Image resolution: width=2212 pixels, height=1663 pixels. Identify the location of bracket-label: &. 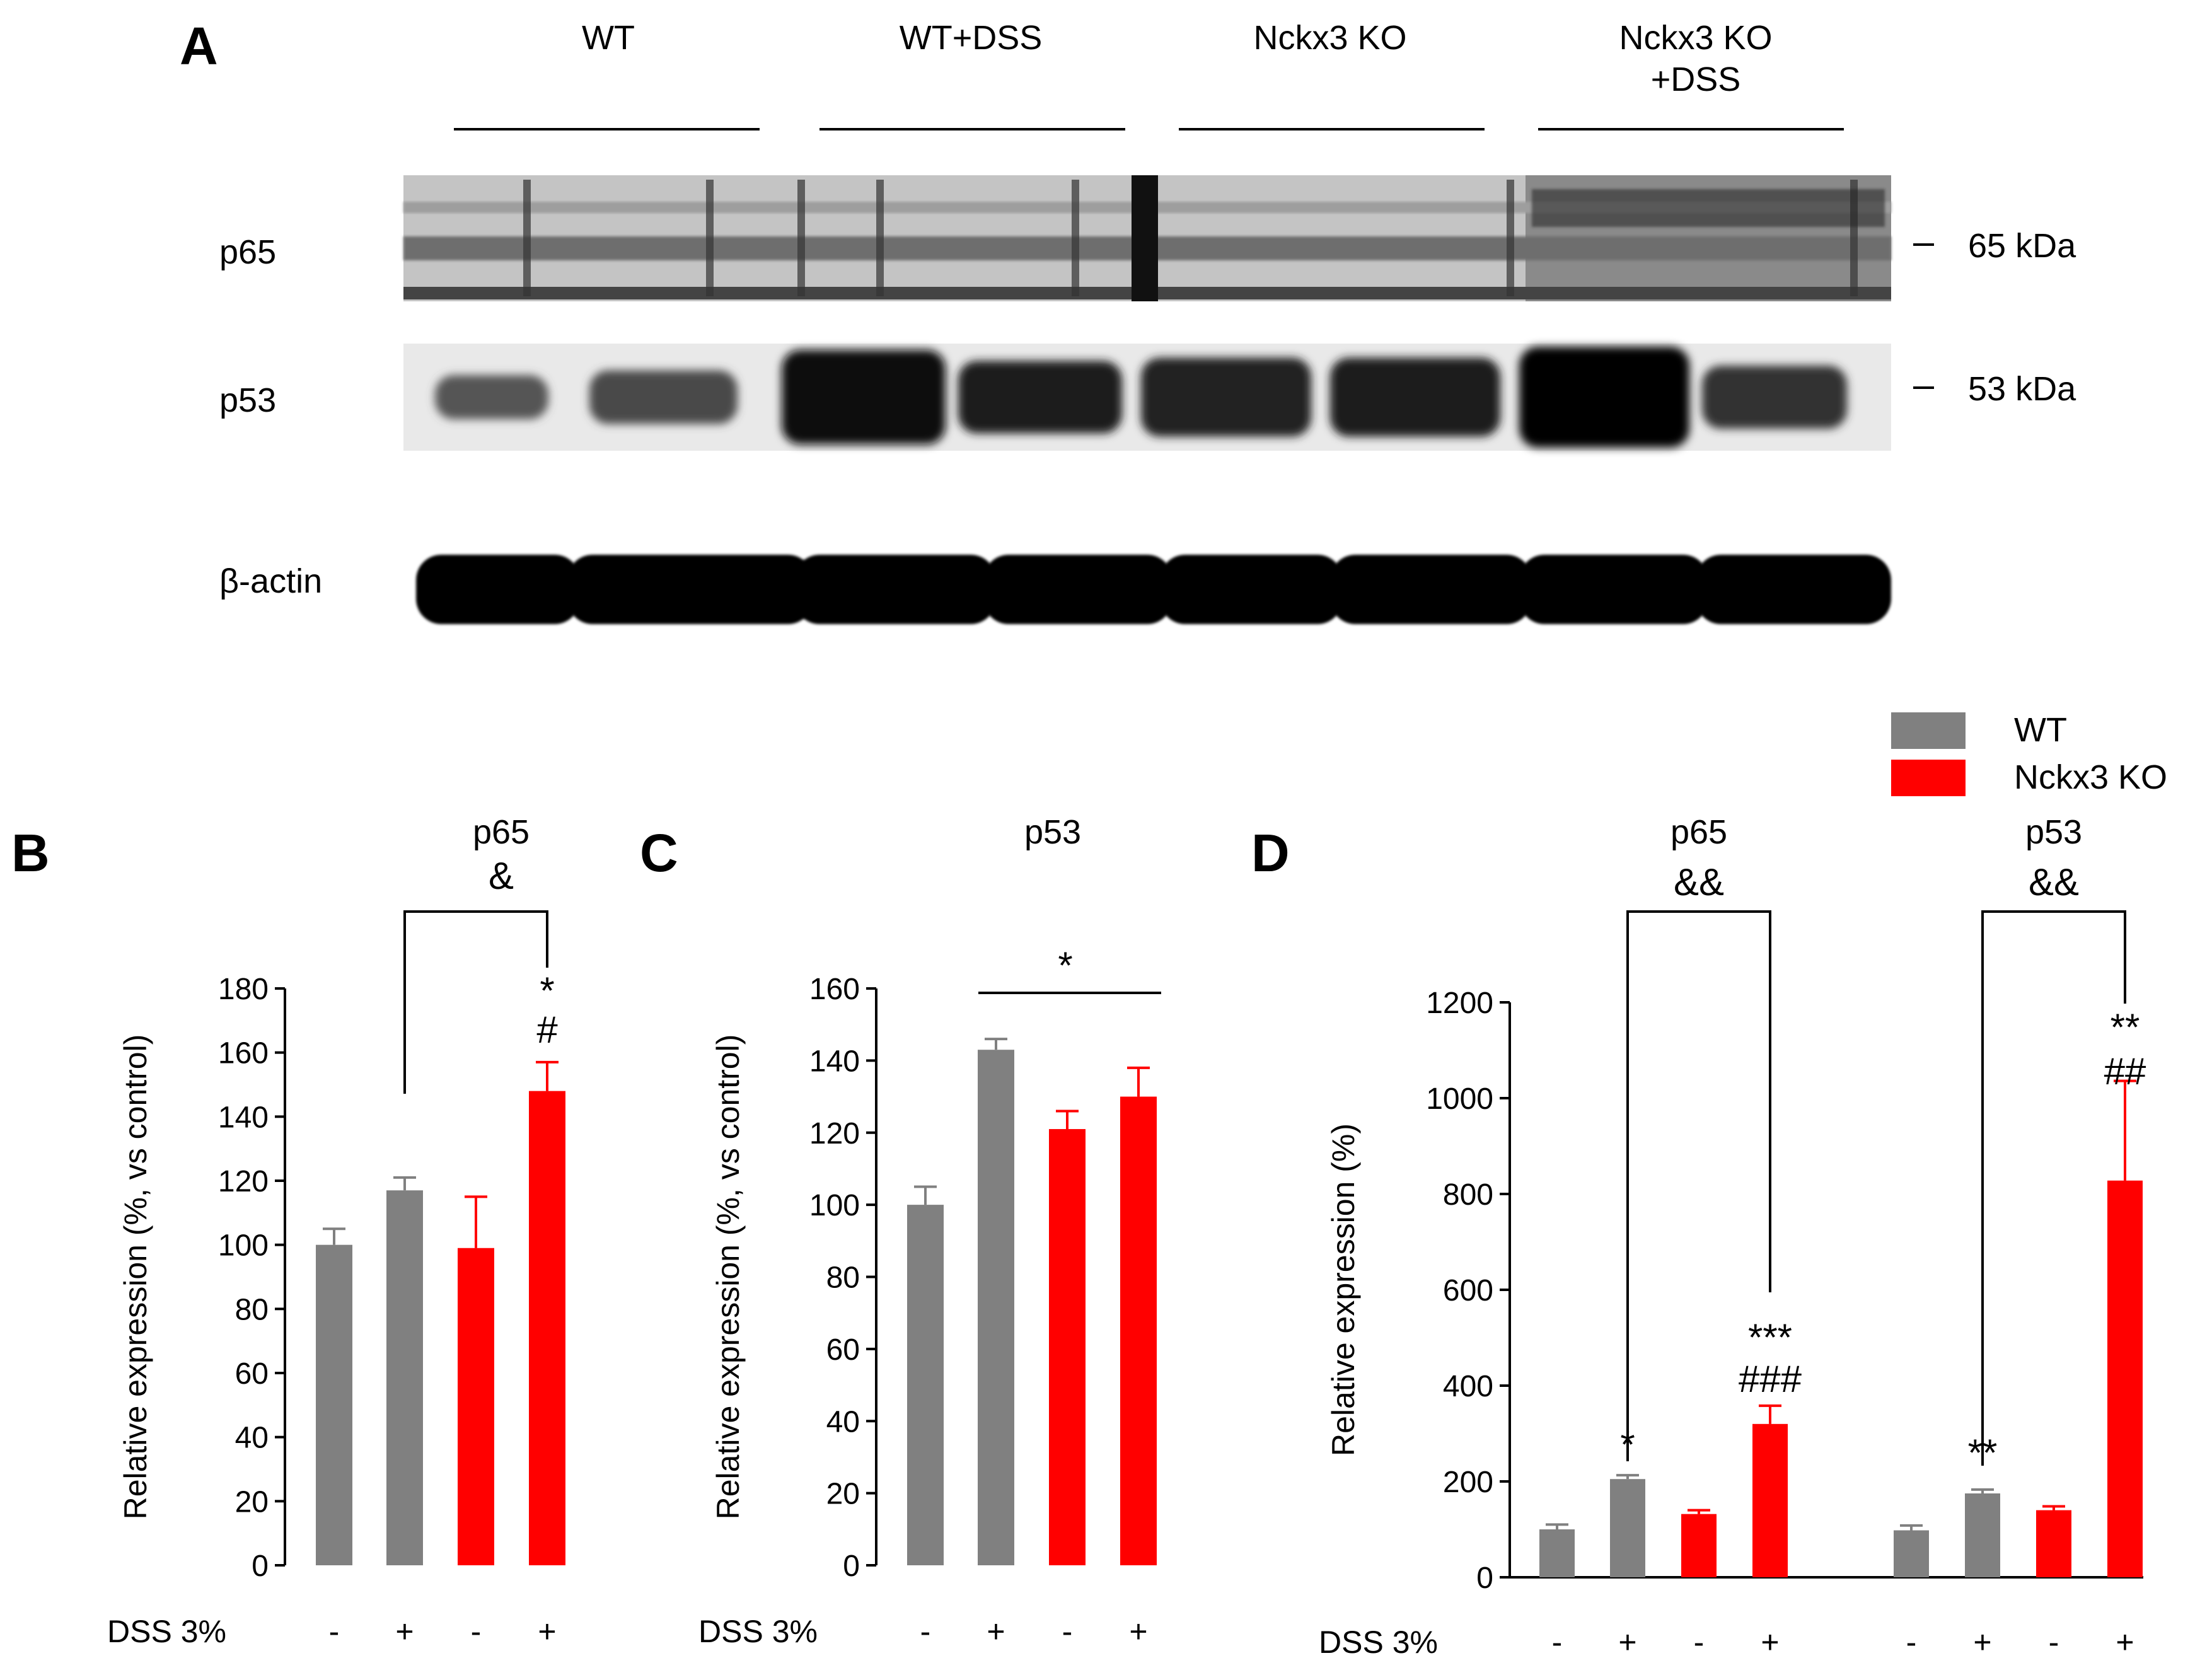
(501, 876).